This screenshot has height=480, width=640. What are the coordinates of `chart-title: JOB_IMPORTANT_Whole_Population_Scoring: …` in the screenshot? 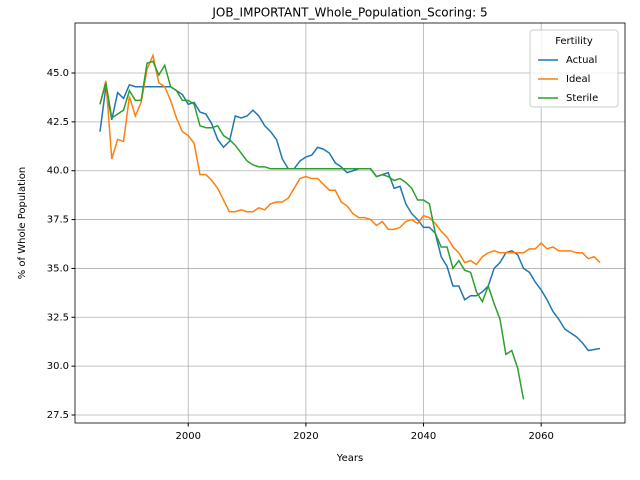 It's located at (349, 13).